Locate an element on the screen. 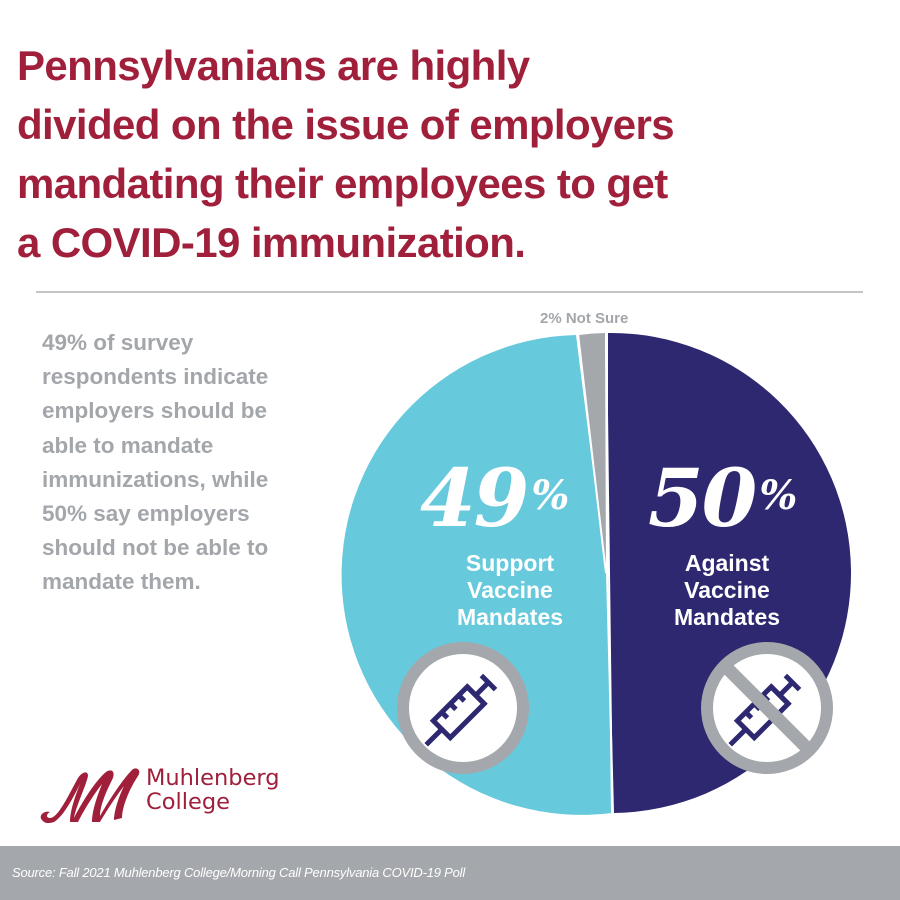 This screenshot has width=900, height=900. summary-line: able to mandate is located at coordinates (128, 445).